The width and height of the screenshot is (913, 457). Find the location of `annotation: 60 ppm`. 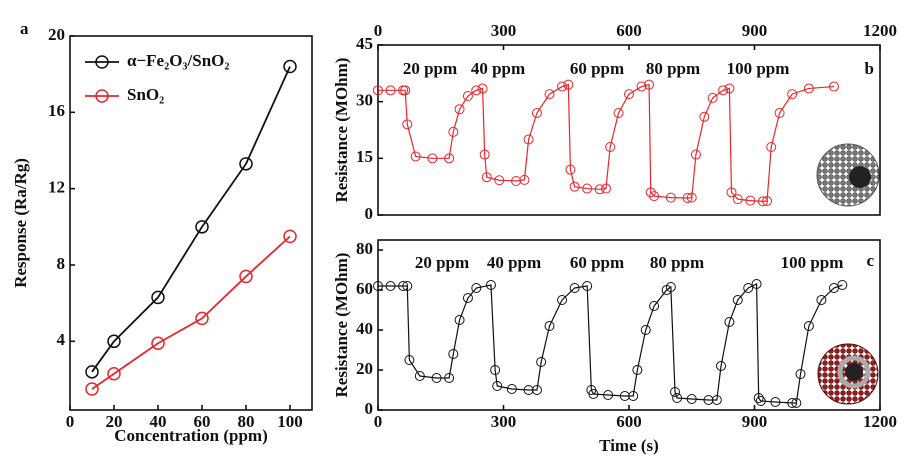

annotation: 60 ppm is located at coordinates (597, 262).